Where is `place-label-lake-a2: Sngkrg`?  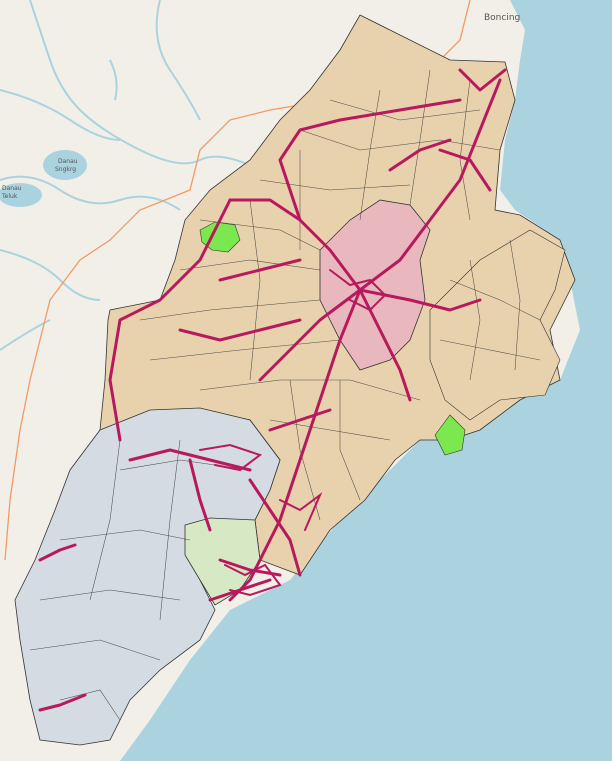
place-label-lake-a2: Sngkrg is located at coordinates (65, 169).